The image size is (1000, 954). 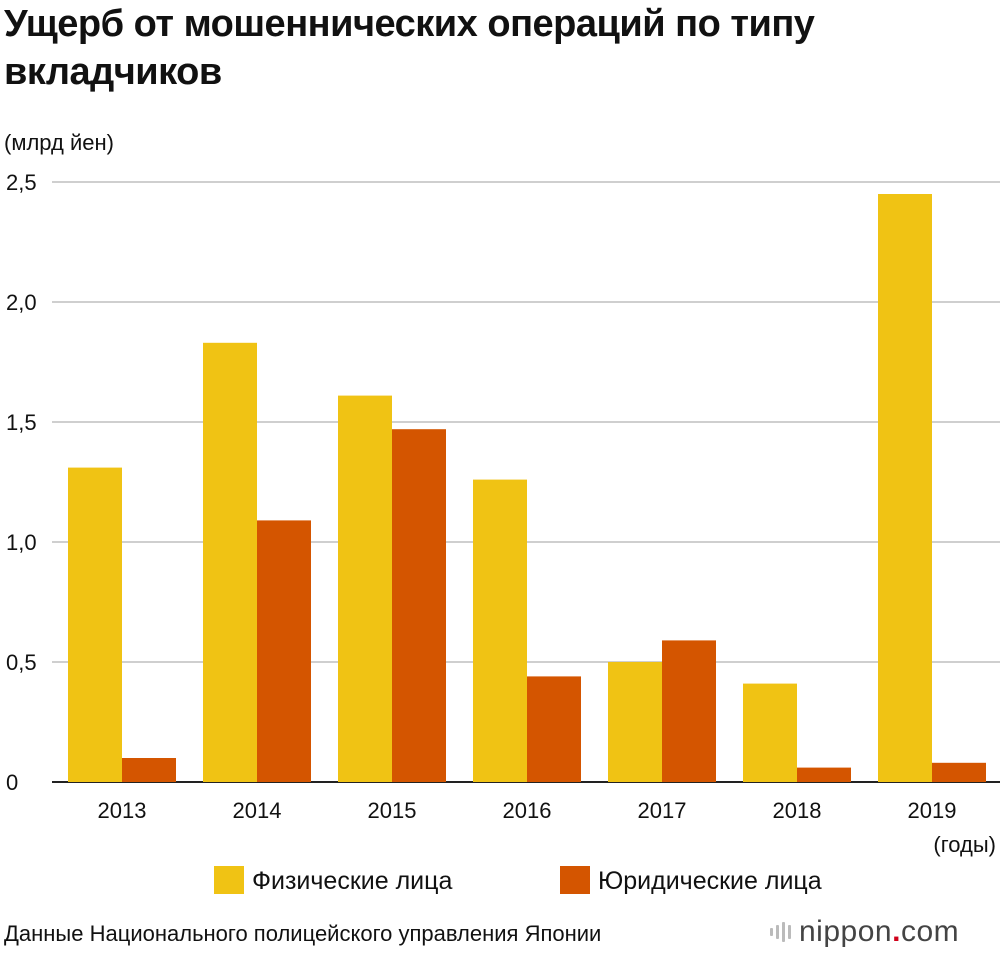 I want to click on bar-individuals-2014, so click(x=230, y=562).